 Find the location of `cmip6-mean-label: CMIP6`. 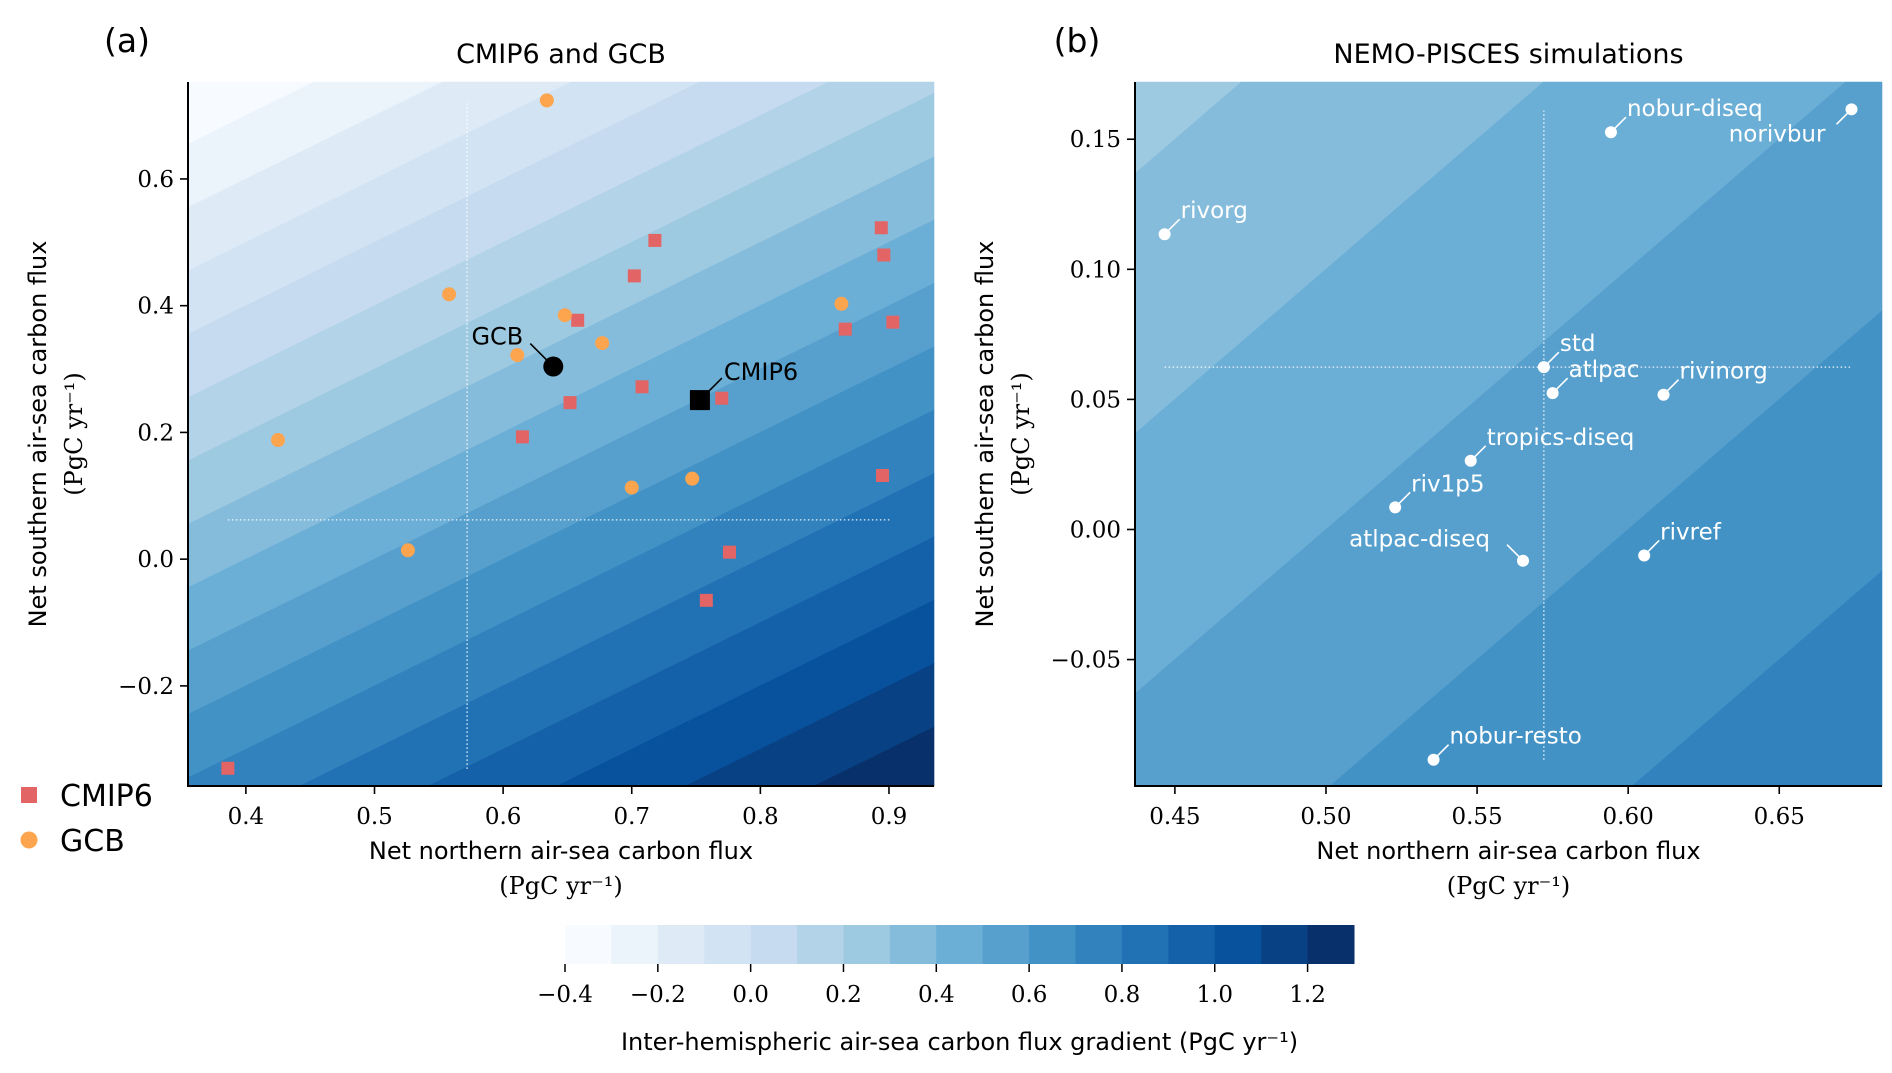

cmip6-mean-label: CMIP6 is located at coordinates (761, 372).